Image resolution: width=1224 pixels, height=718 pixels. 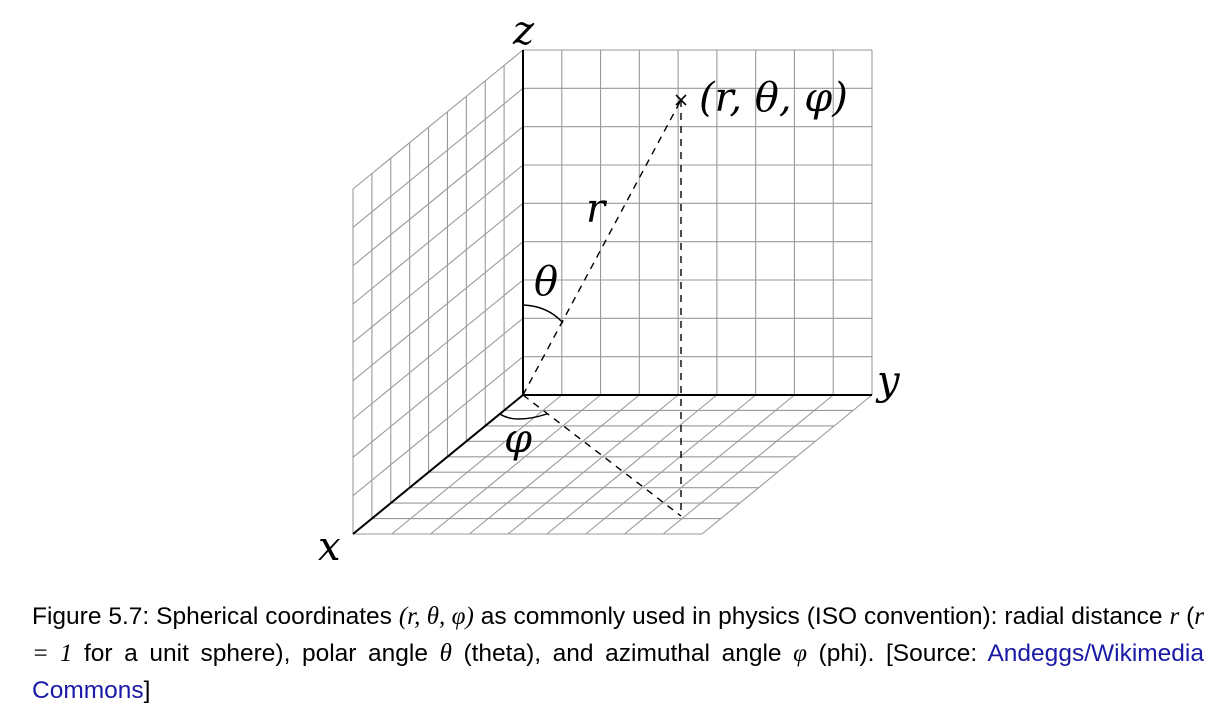 What do you see at coordinates (215, 616) in the screenshot?
I see `caption-prefix: Figure 5.7: Spherical coordinates` at bounding box center [215, 616].